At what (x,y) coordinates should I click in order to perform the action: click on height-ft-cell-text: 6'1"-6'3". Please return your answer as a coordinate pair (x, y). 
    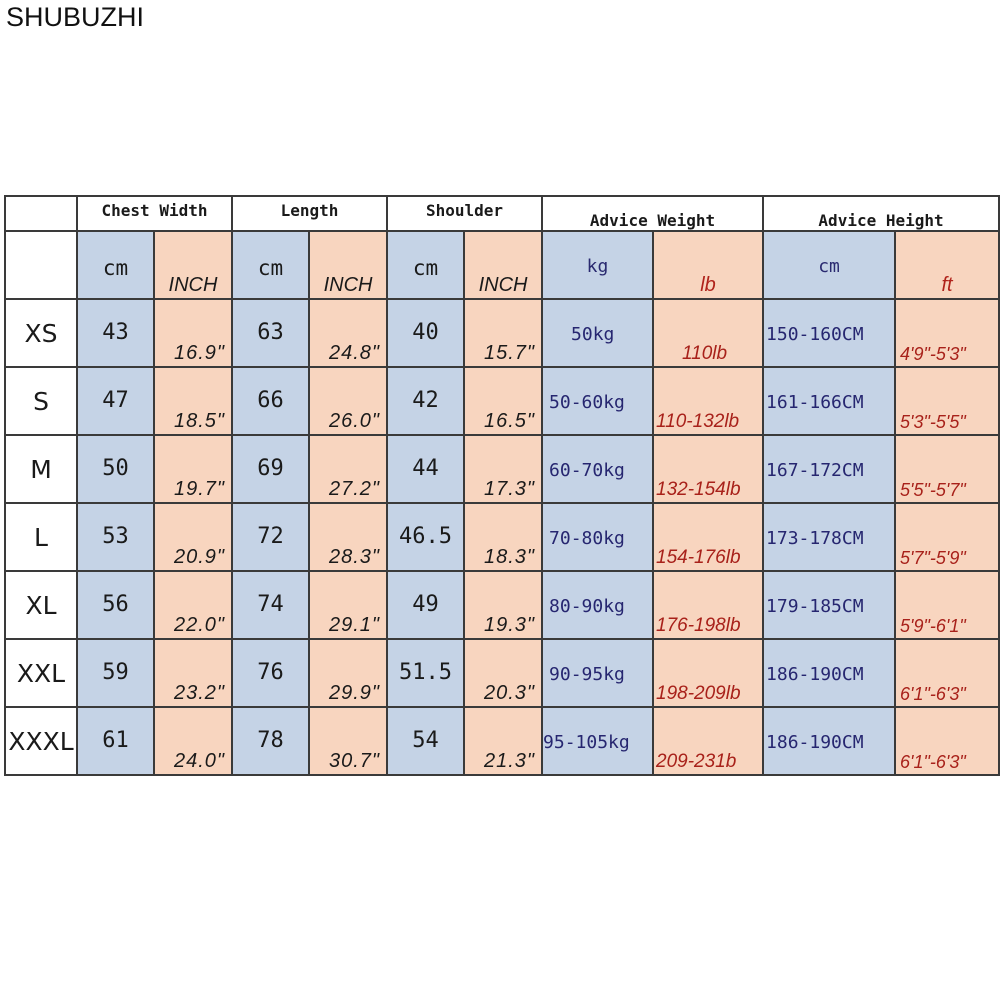
    Looking at the image, I should click on (933, 762).